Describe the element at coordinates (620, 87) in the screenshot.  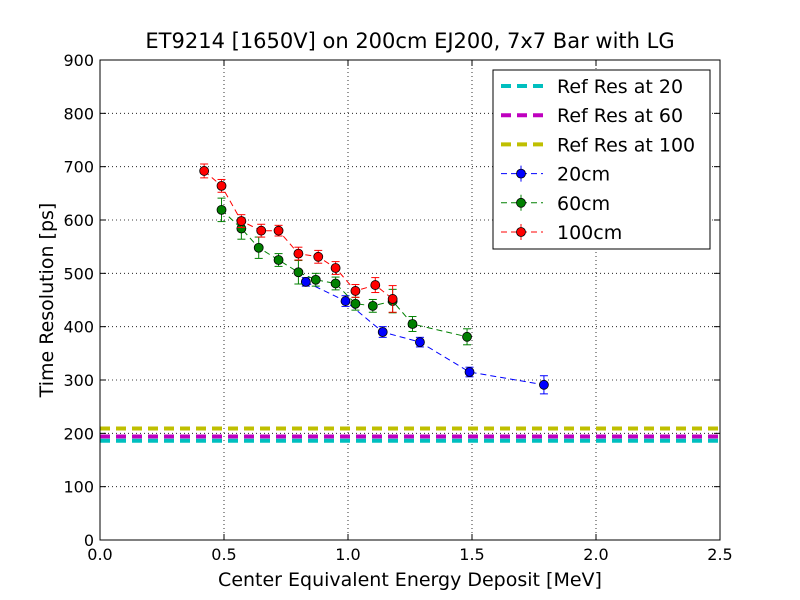
I see `legend-label: Ref Res at 20` at that location.